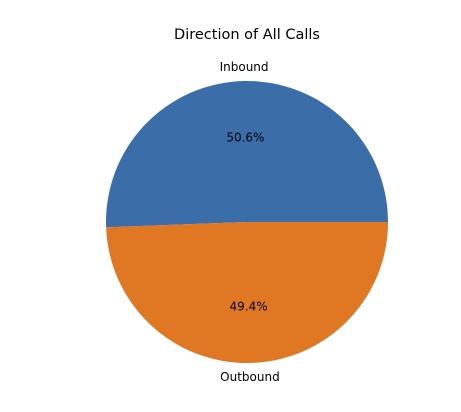 This screenshot has width=461, height=412. What do you see at coordinates (244, 67) in the screenshot?
I see `pie-slice-label-inbound: Inbound` at bounding box center [244, 67].